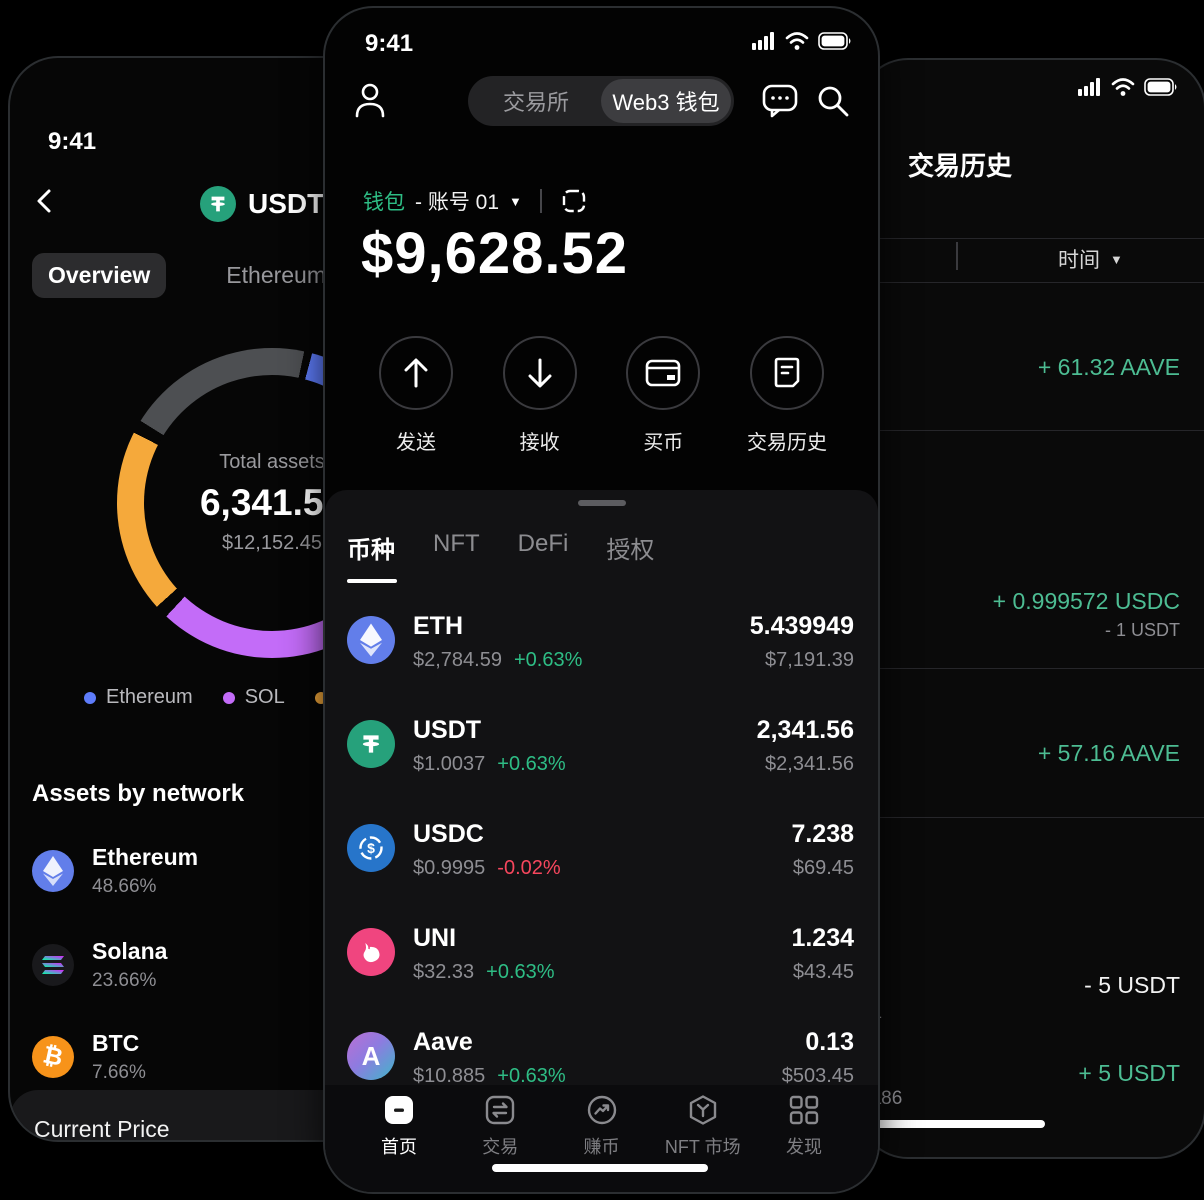  What do you see at coordinates (399, 1143) in the screenshot?
I see `nav-home: 首页` at bounding box center [399, 1143].